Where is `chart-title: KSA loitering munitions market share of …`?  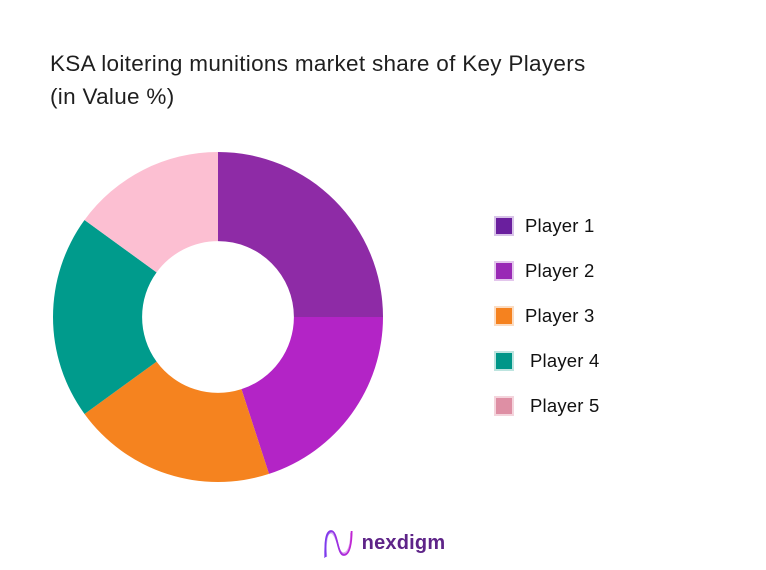 chart-title: KSA loitering munitions market share of … is located at coordinates (318, 80).